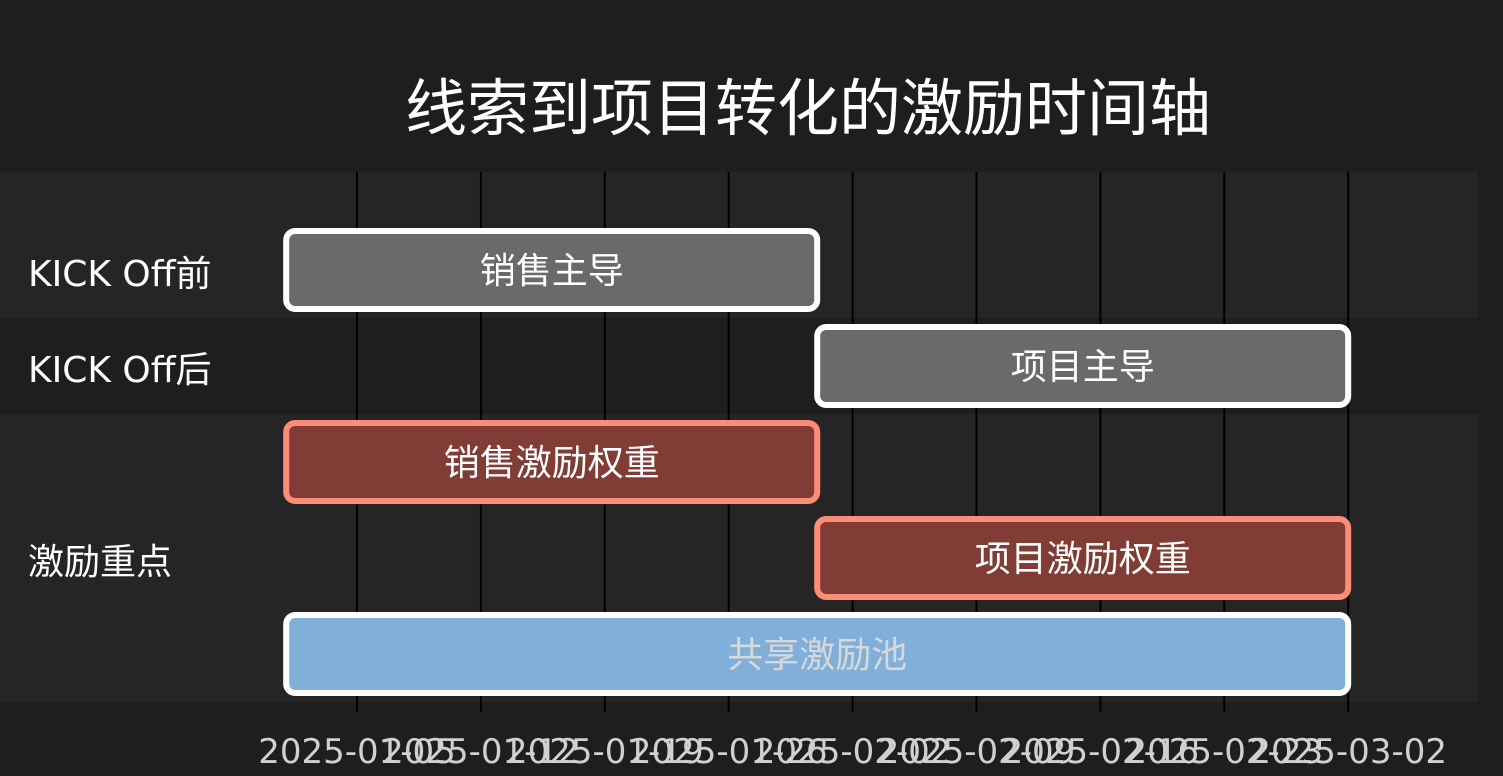 The width and height of the screenshot is (1503, 776). I want to click on chart-title: 线索到项目转化的激励时间轴, so click(808, 108).